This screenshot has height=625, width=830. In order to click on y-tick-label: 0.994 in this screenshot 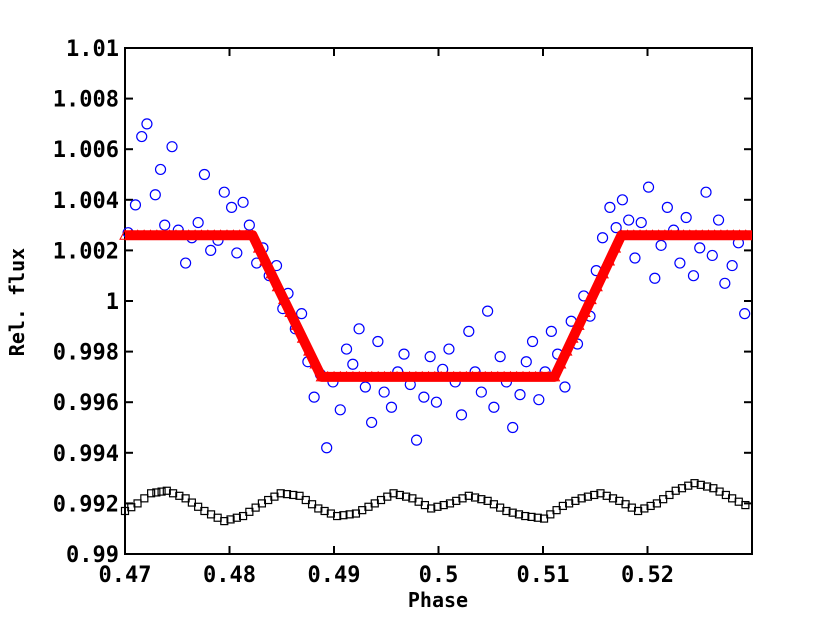, I will do `click(86, 454)`.